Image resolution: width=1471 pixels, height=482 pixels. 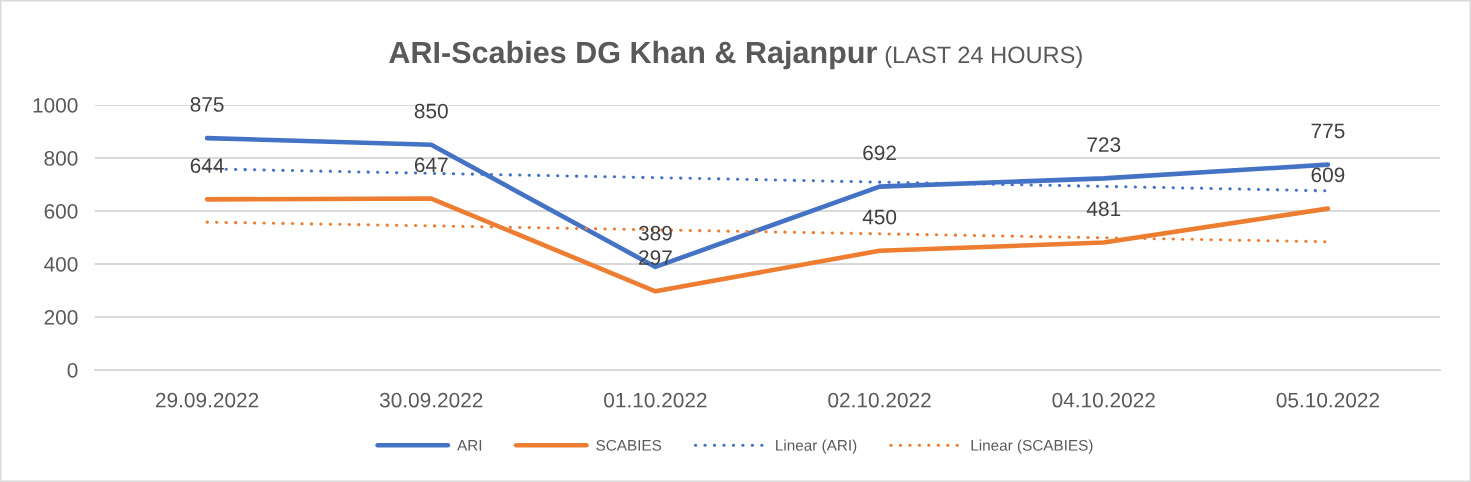 I want to click on y-tick-label: 600, so click(x=61, y=211).